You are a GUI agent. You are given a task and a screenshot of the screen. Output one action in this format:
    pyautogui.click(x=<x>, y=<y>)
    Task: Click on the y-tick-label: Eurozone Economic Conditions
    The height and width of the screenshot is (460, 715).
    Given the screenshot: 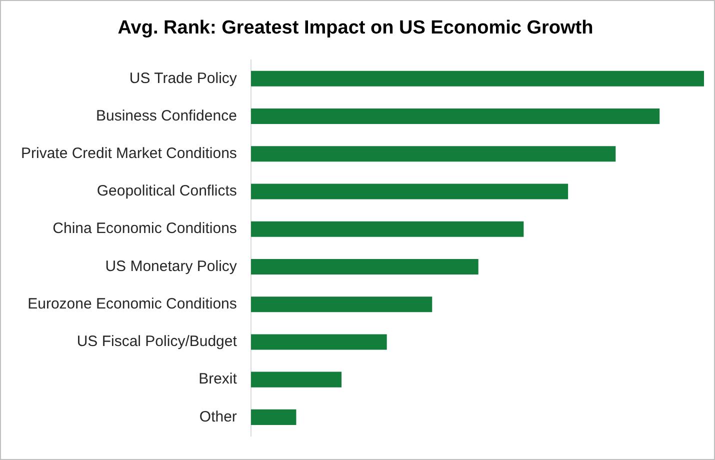 What is the action you would take?
    pyautogui.click(x=132, y=303)
    